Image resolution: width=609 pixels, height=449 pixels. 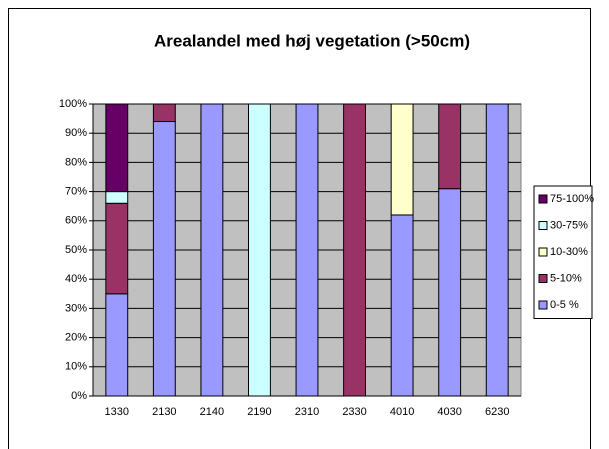 What do you see at coordinates (76, 192) in the screenshot?
I see `y-tick-label: 70%` at bounding box center [76, 192].